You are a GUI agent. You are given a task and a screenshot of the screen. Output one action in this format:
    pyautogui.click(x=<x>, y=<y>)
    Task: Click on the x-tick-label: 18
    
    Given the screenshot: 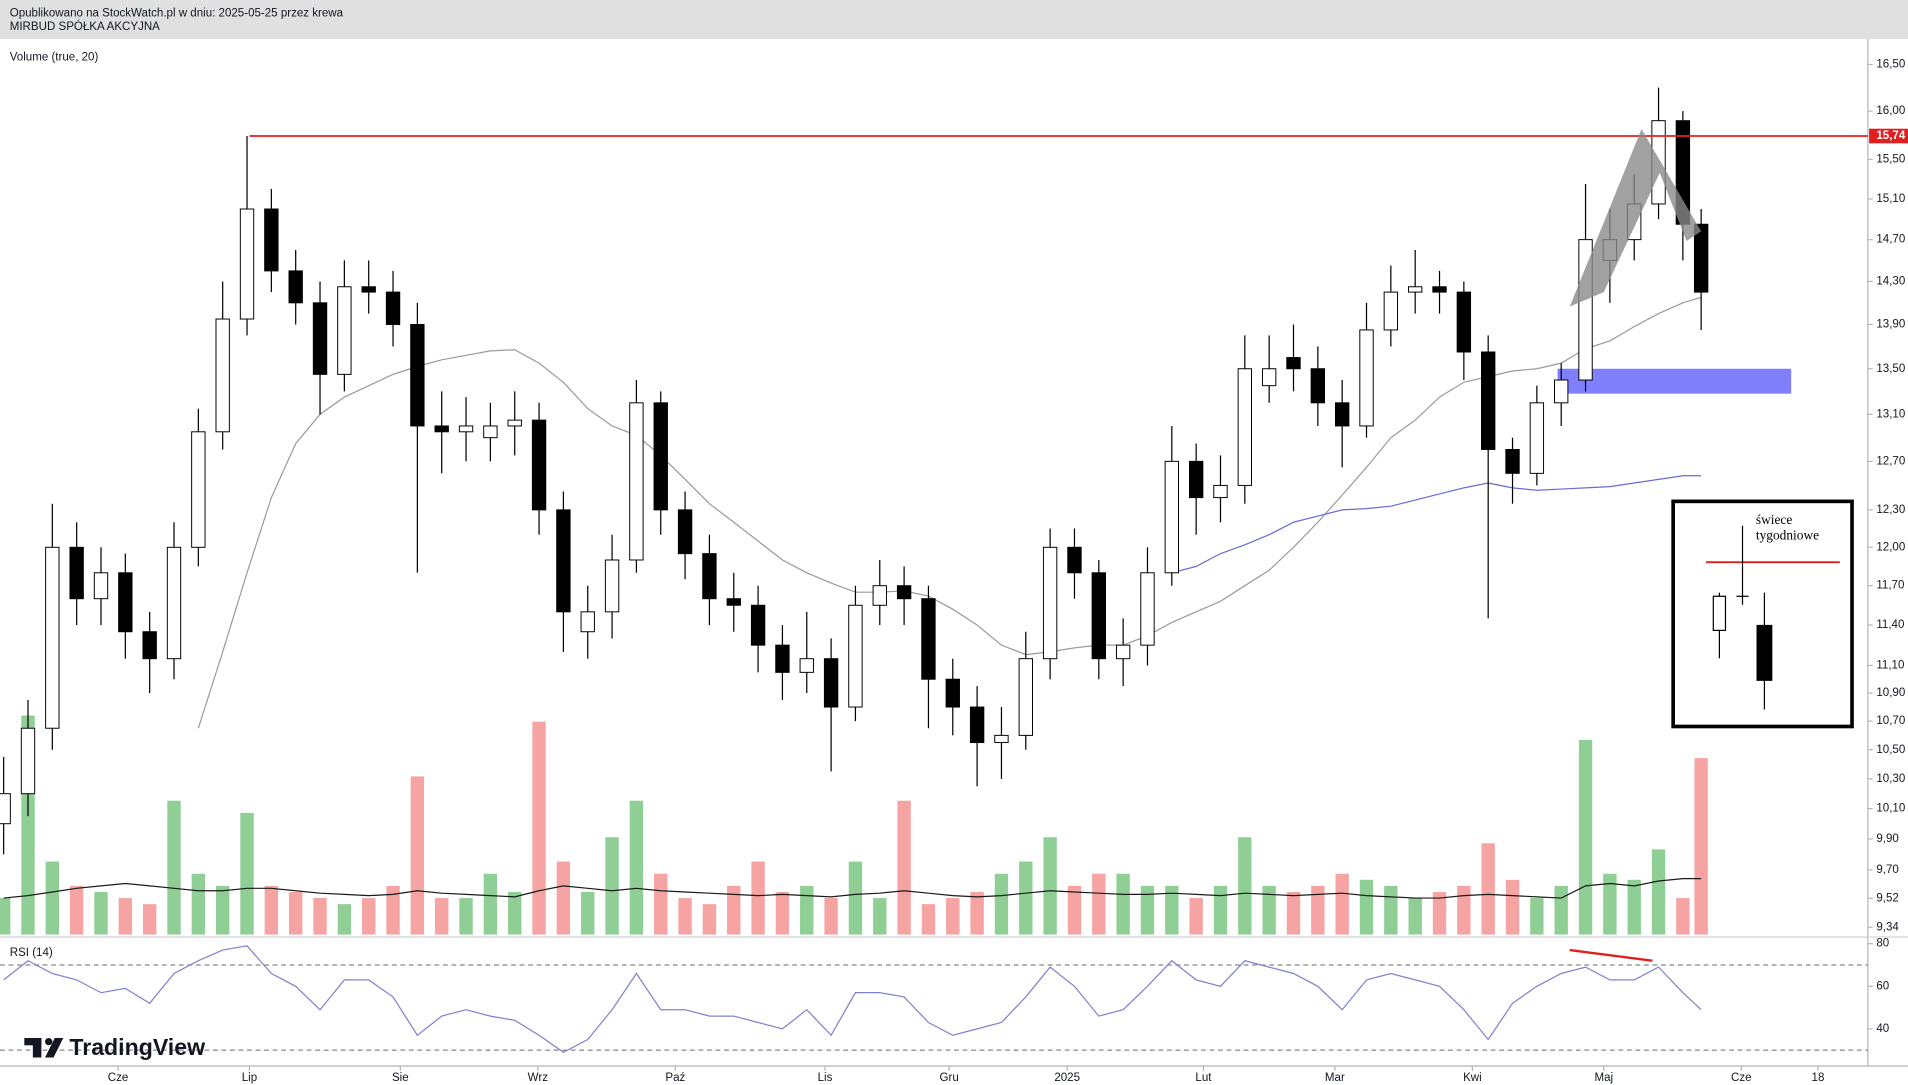 What is the action you would take?
    pyautogui.click(x=1818, y=1078)
    